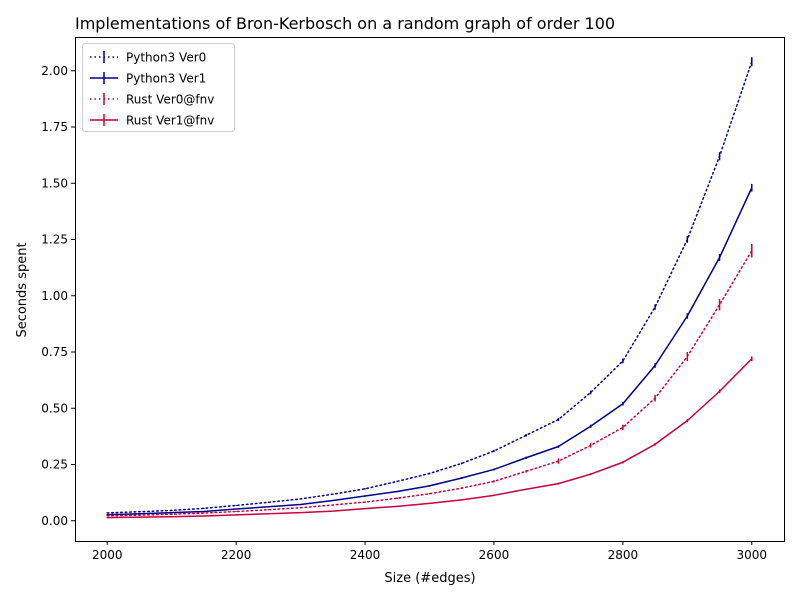  I want to click on y-tick-label: 1.75, so click(54, 127).